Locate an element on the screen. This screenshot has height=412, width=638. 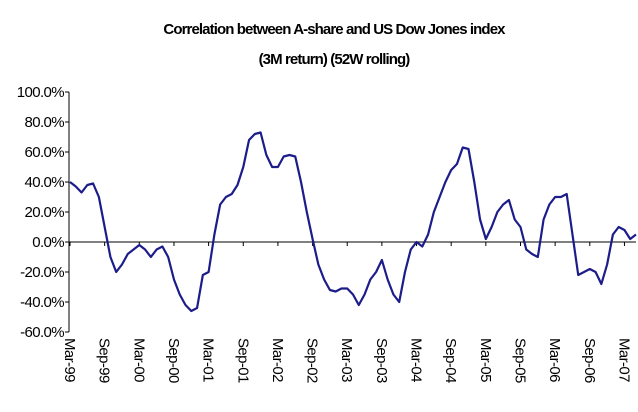
chart-subtitle: (3M return) (52W rolling) is located at coordinates (335, 59).